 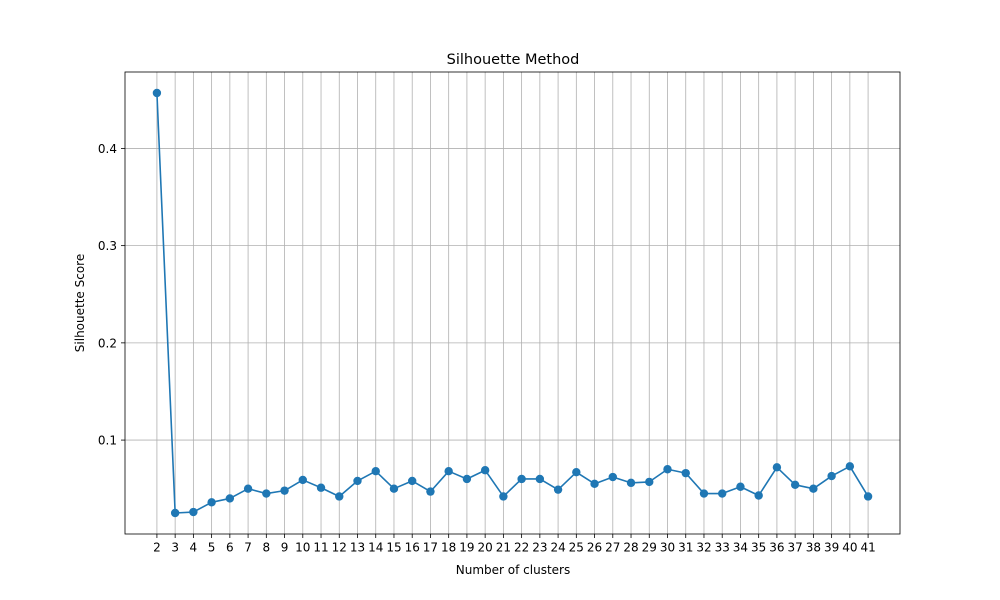 I want to click on x-tick-label: 14, so click(x=375, y=548).